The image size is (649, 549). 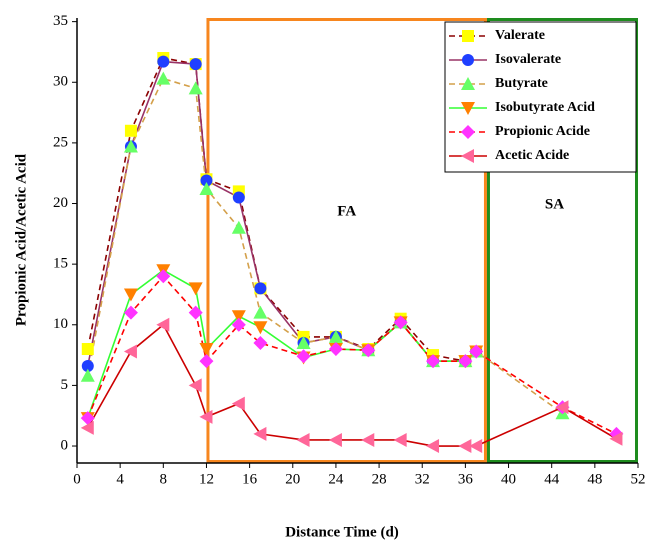 I want to click on region-label: FA, so click(x=346, y=211).